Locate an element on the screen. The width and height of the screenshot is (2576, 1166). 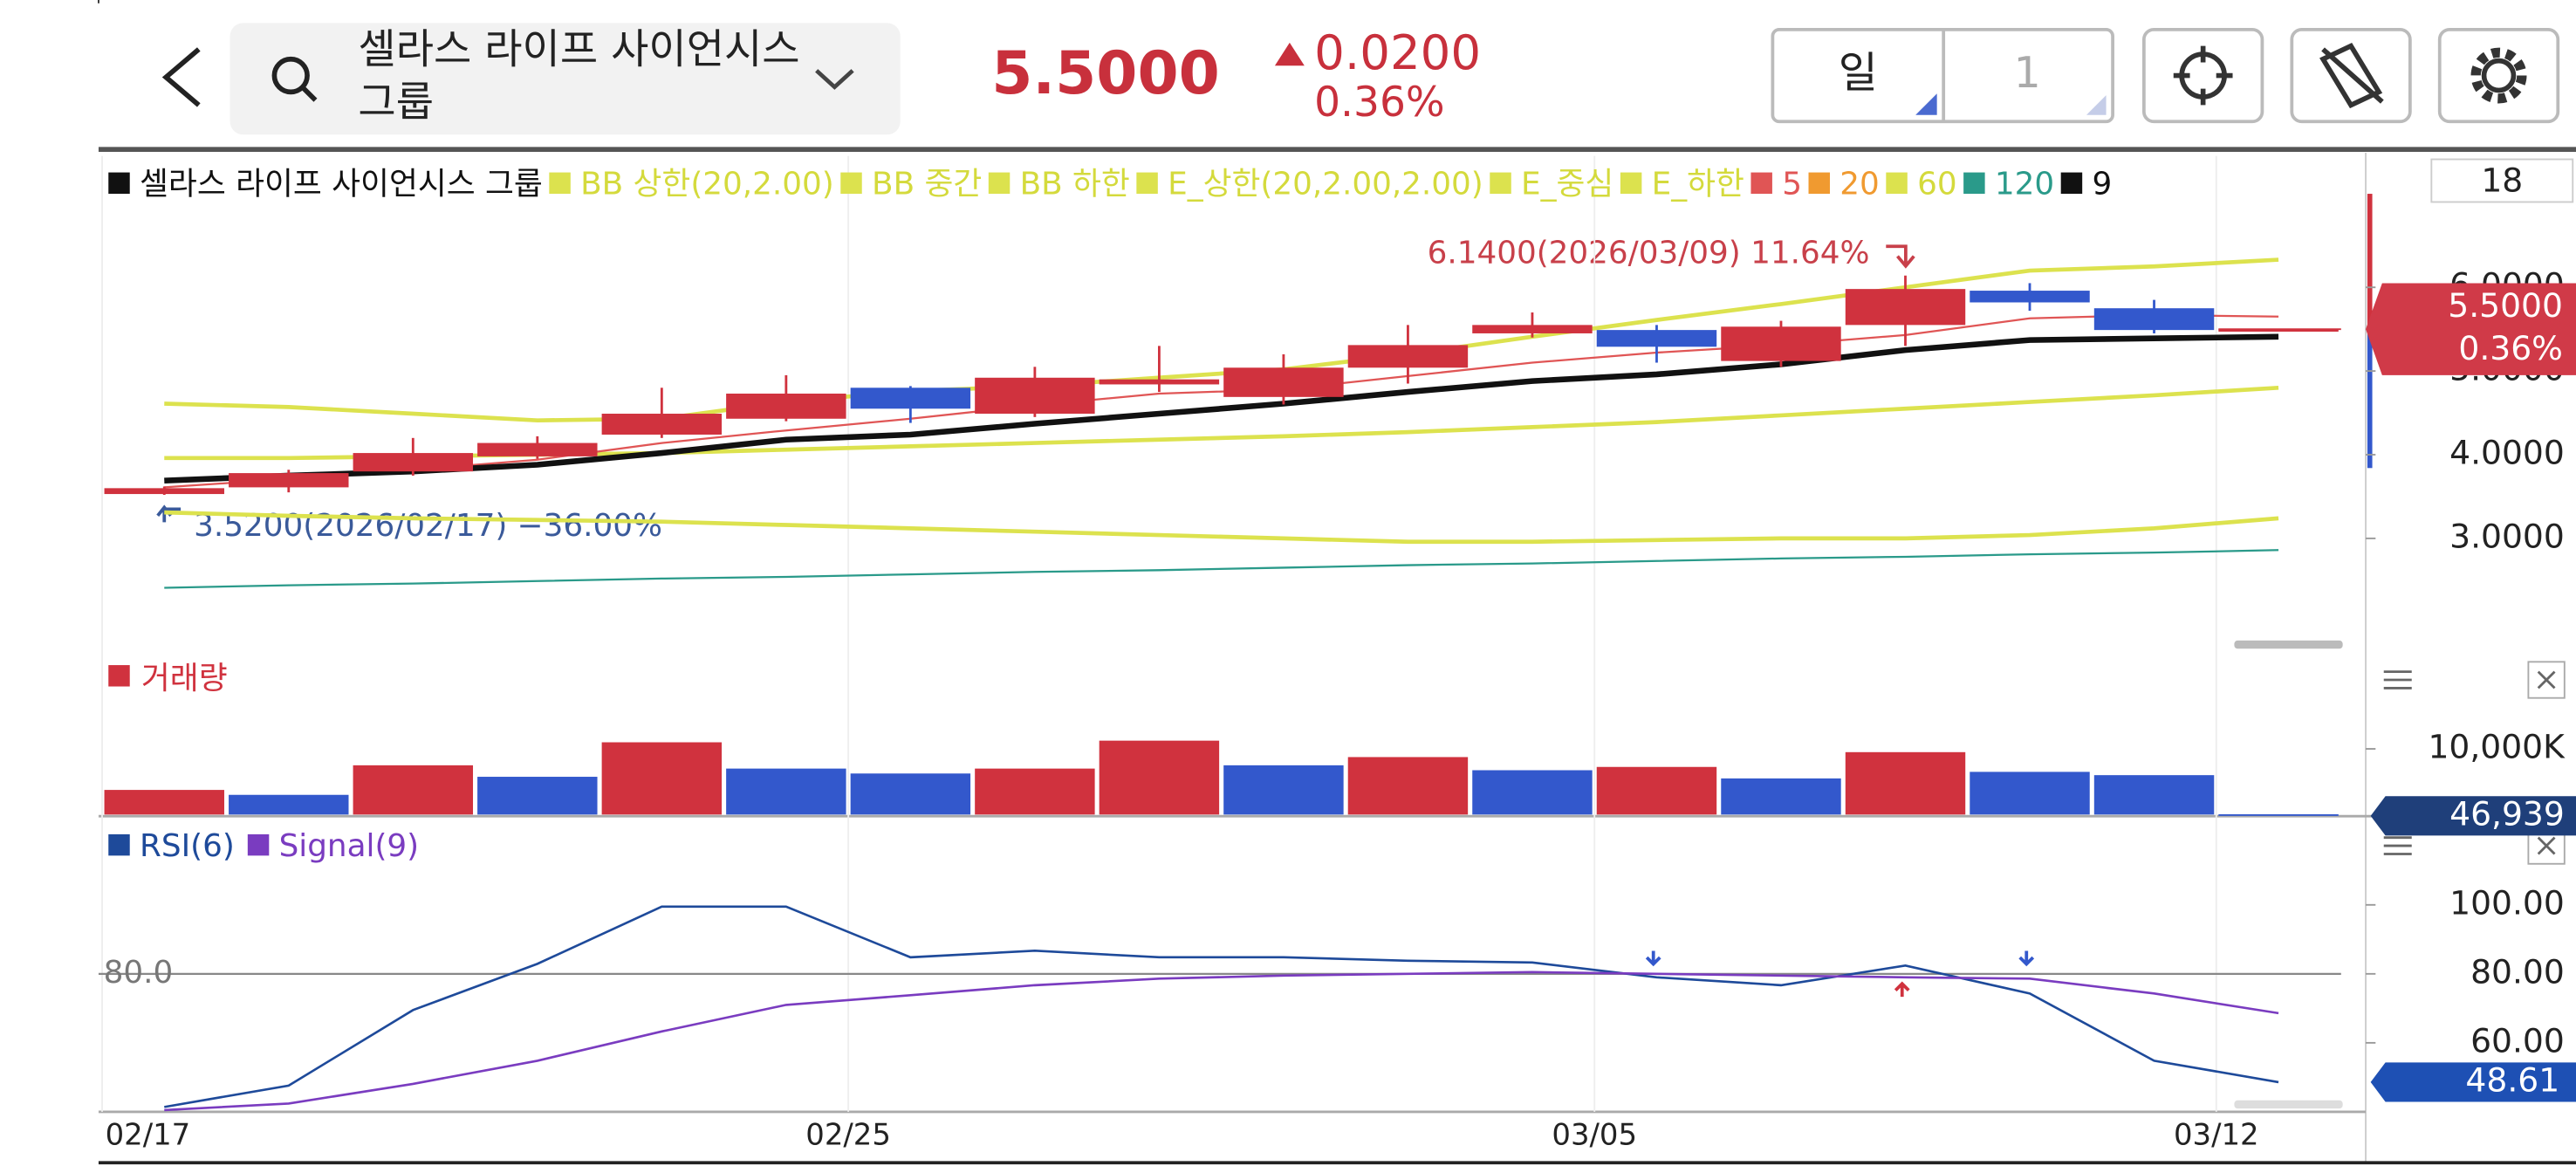
legend-label: BB 중간 is located at coordinates (927, 184).